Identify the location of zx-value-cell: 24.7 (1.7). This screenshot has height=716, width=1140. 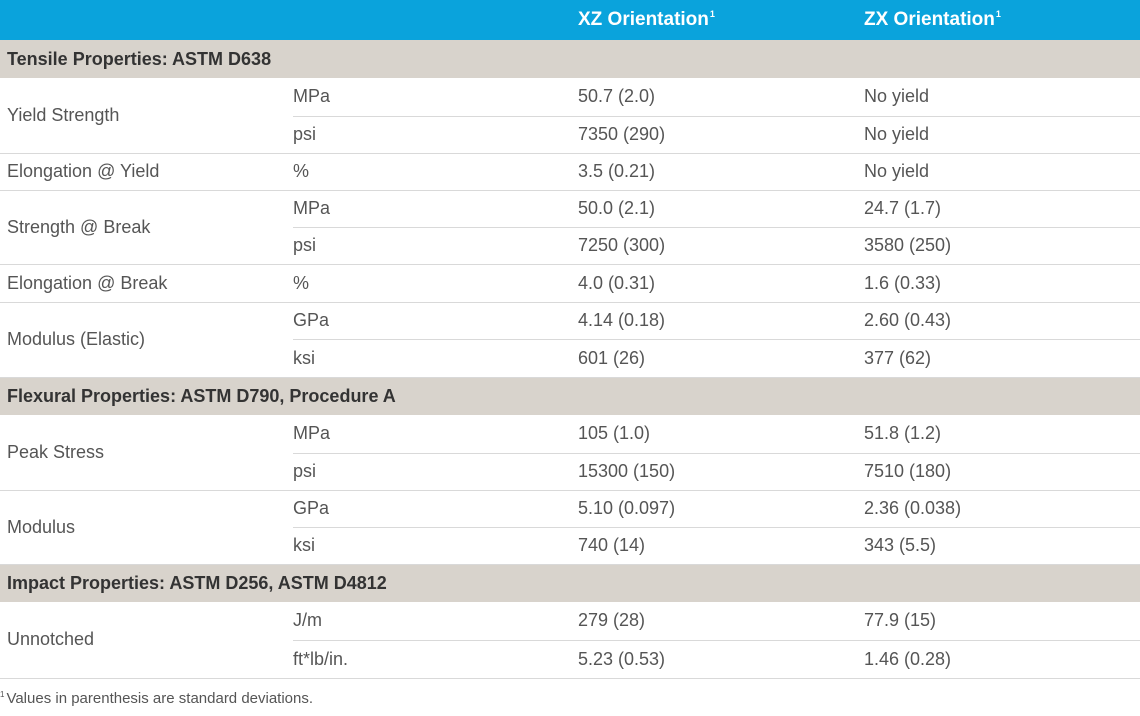
(1002, 209).